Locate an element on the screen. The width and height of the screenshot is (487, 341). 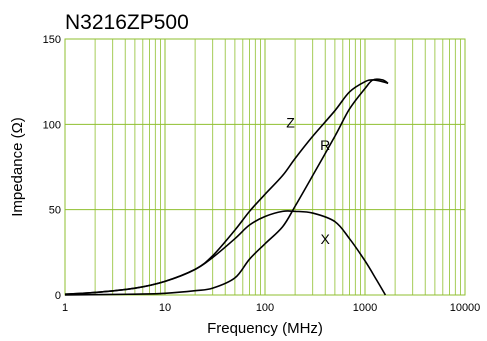
x-tick-label: 10000 is located at coordinates (465, 308).